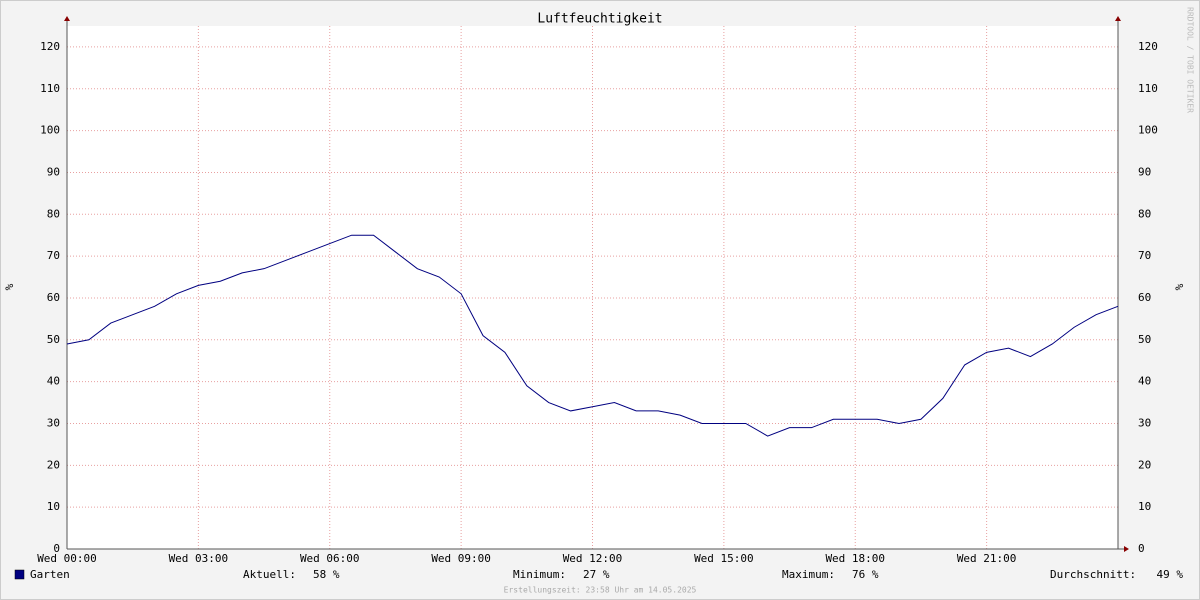 The height and width of the screenshot is (600, 1200). Describe the element at coordinates (1148, 88) in the screenshot. I see `y2-tick-label: 110` at that location.